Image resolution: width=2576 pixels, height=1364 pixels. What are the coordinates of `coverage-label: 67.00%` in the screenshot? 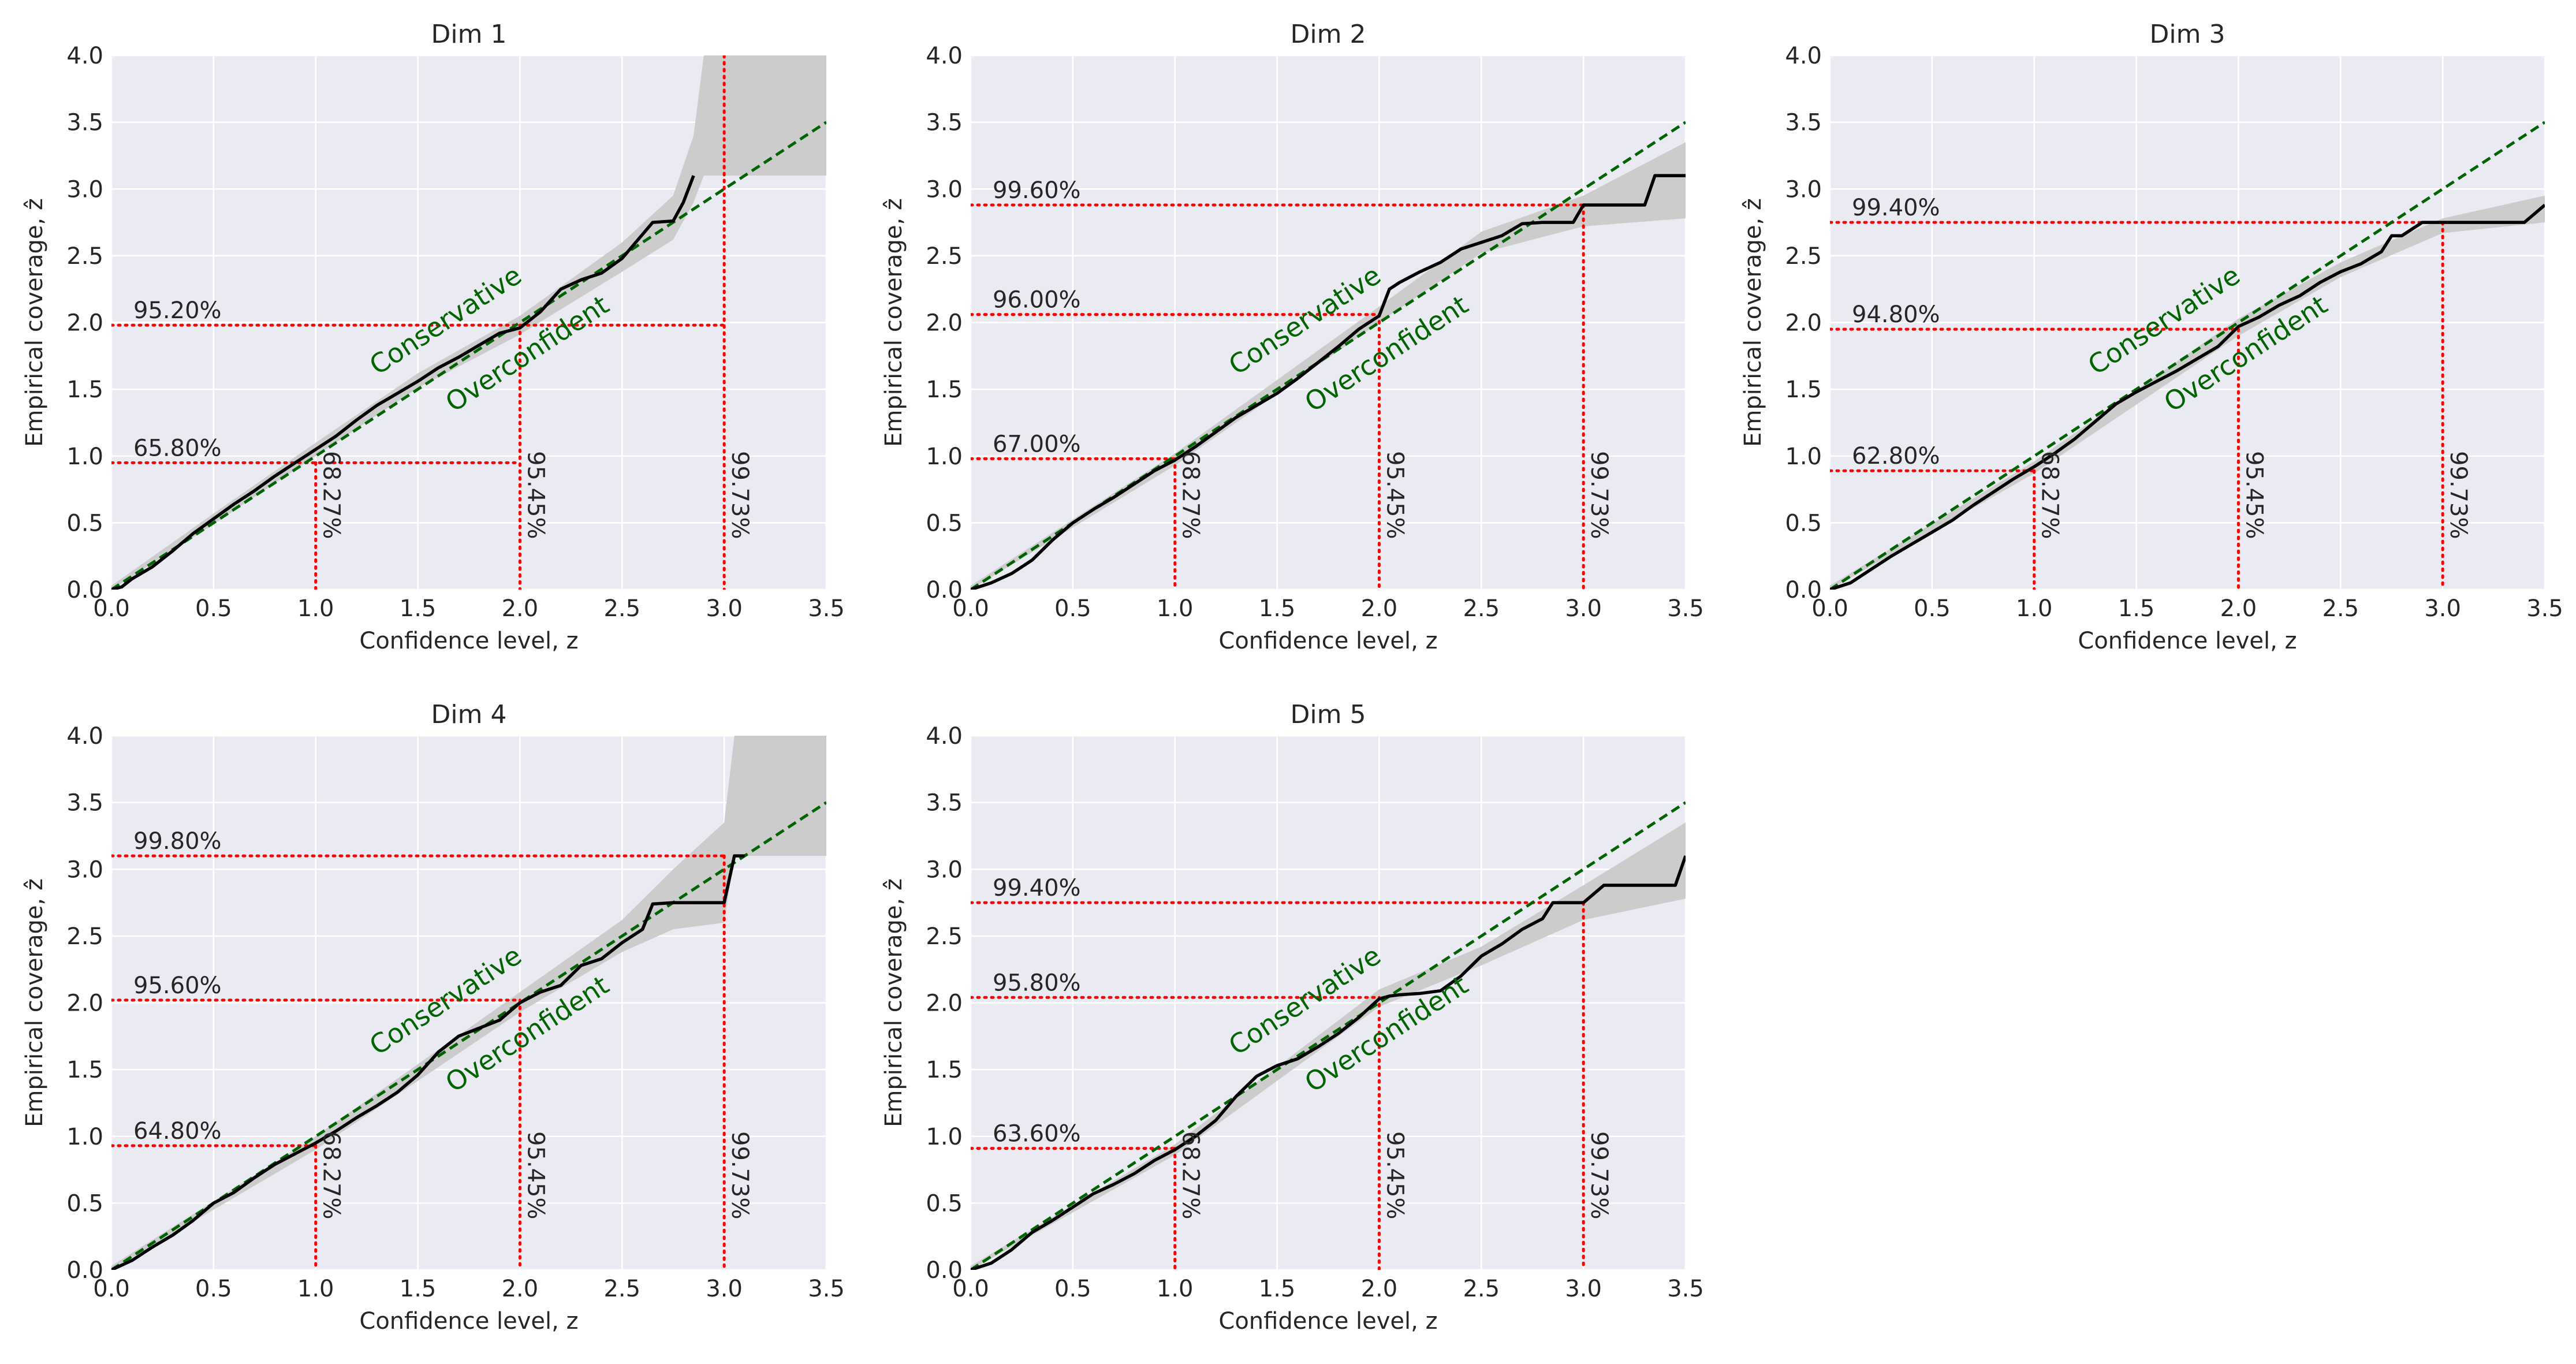 It's located at (1037, 444).